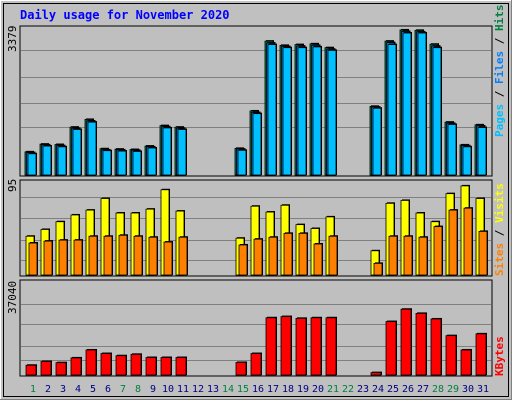 This screenshot has width=512, height=400. I want to click on legend-kbytes: KBytes, so click(499, 356).